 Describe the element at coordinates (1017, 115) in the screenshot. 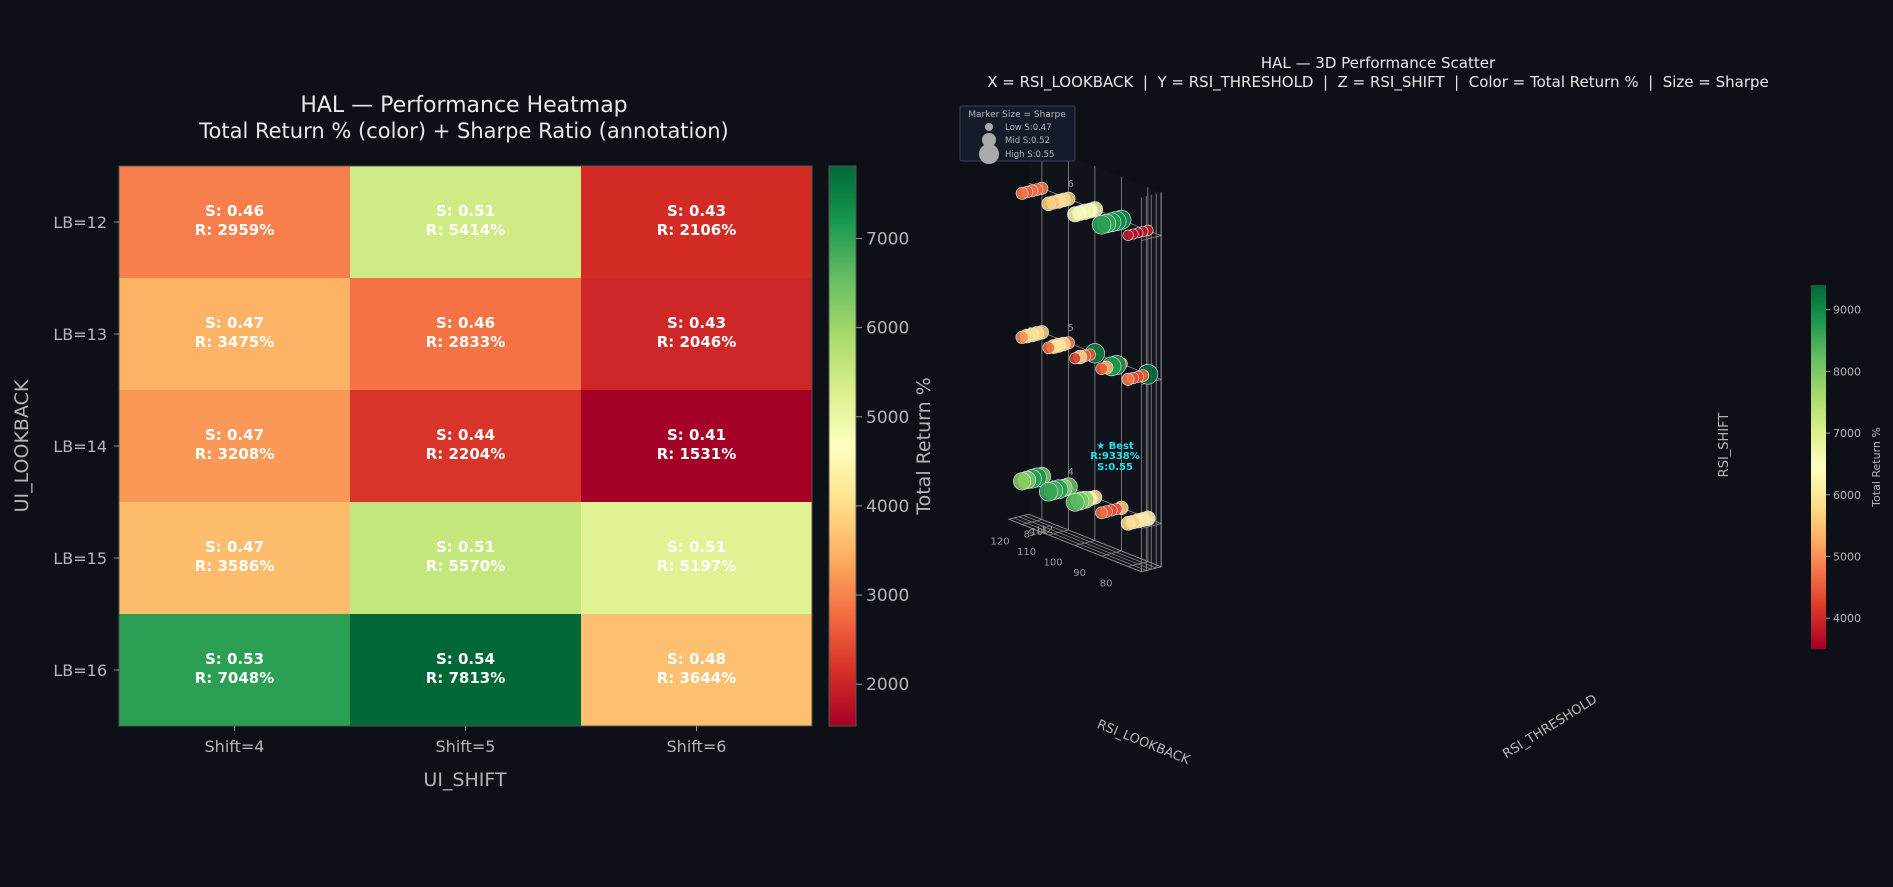

I see `legend-title: Marker Size = Sharpe` at that location.